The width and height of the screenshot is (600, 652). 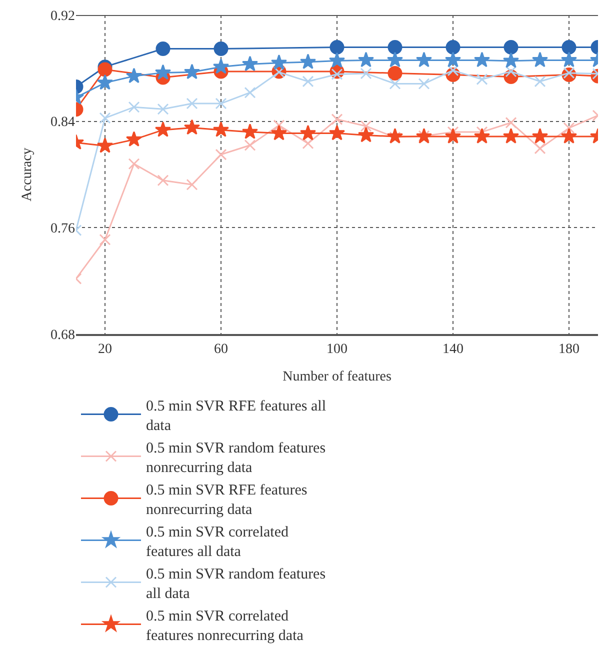 What do you see at coordinates (569, 349) in the screenshot?
I see `x-tick-label: 180` at bounding box center [569, 349].